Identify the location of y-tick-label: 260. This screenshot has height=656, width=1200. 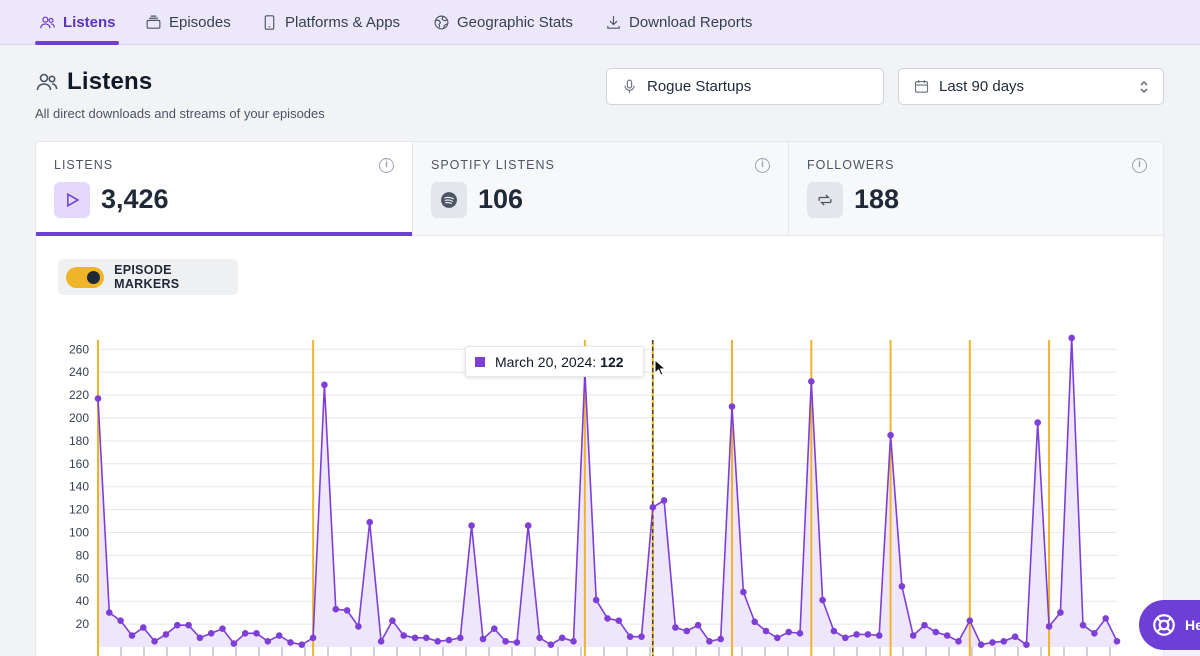
(79, 349).